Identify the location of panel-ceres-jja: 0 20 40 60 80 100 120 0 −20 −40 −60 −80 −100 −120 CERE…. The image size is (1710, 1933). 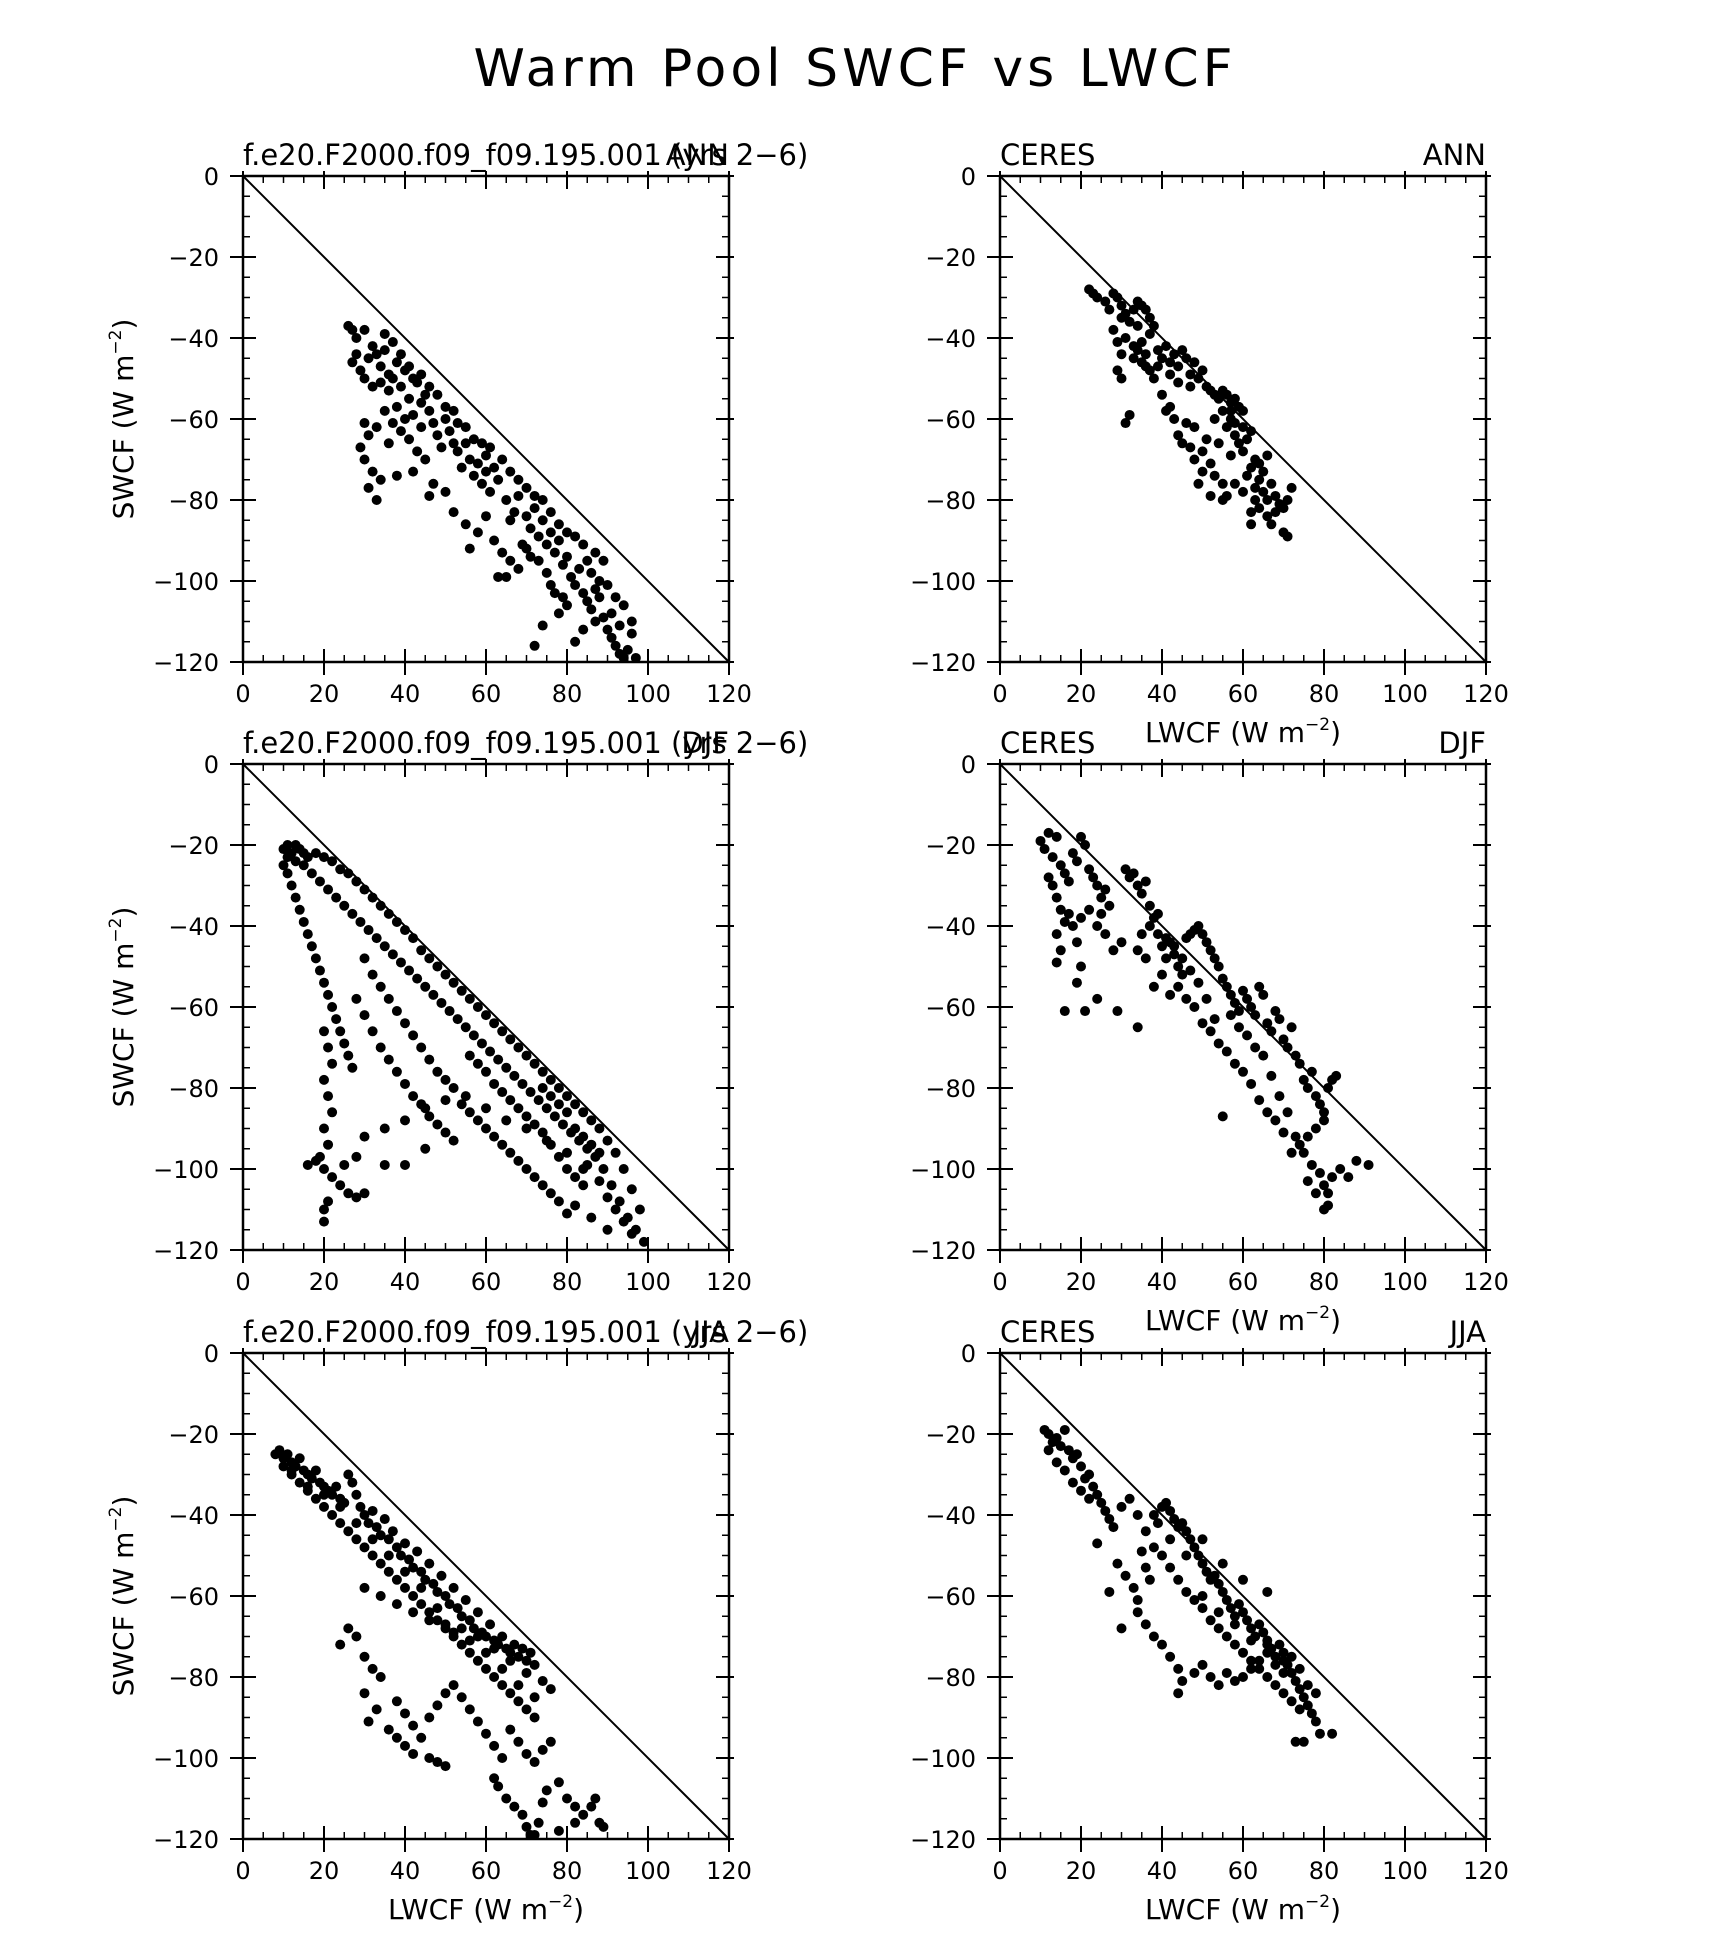
(1209, 1620).